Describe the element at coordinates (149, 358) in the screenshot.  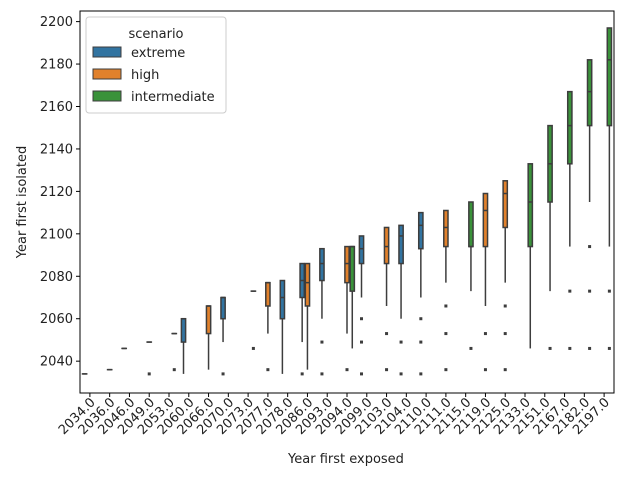
I see `box-2049.0-high` at that location.